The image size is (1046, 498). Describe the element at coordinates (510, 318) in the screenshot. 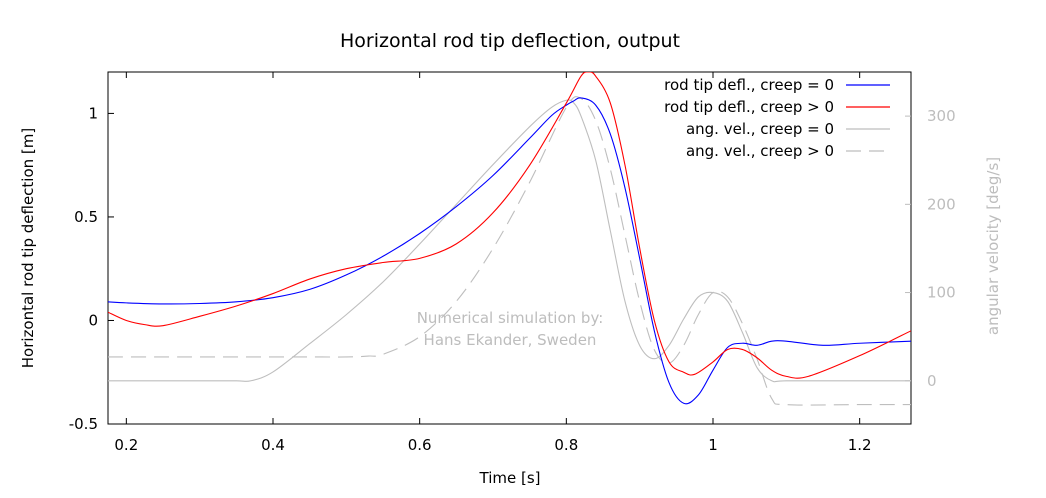

I see `annotation-line-1: Numerical simulation by:` at that location.